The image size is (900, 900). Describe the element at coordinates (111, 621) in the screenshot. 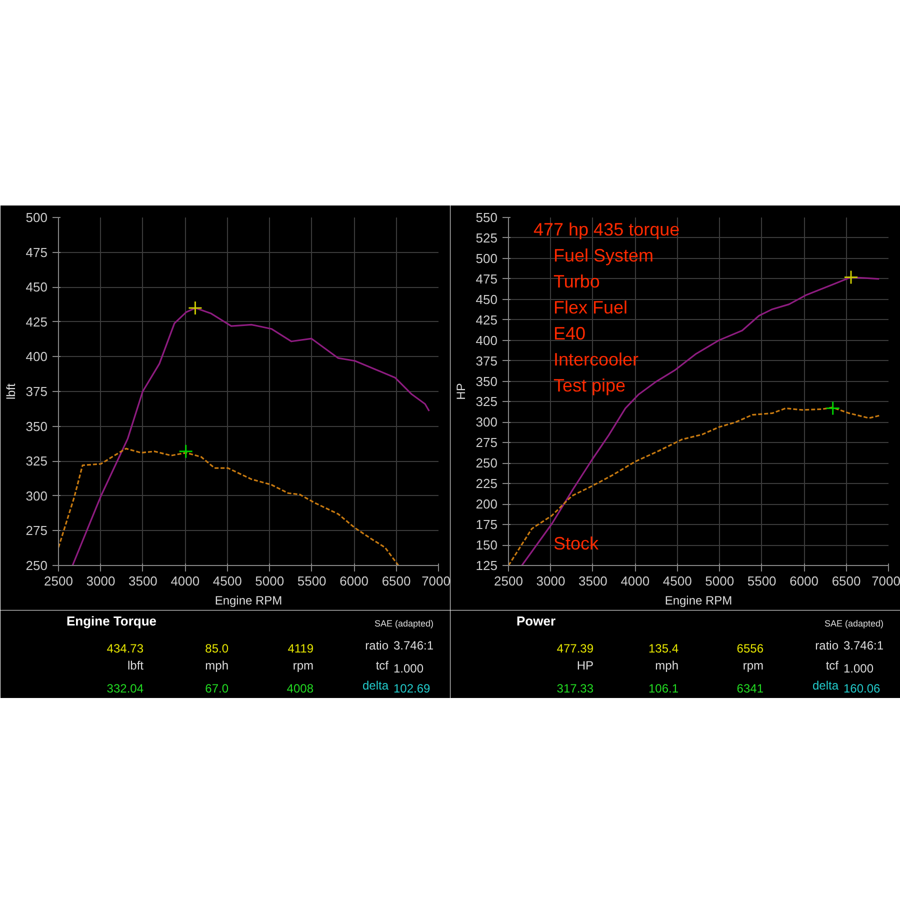

I see `text: Engine Torque` at that location.